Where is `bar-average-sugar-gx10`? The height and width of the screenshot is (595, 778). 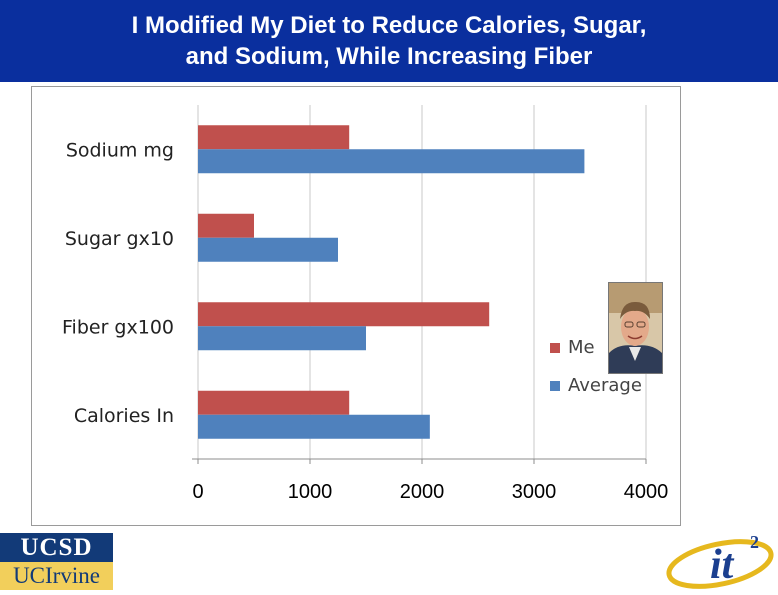
bar-average-sugar-gx10 is located at coordinates (268, 249).